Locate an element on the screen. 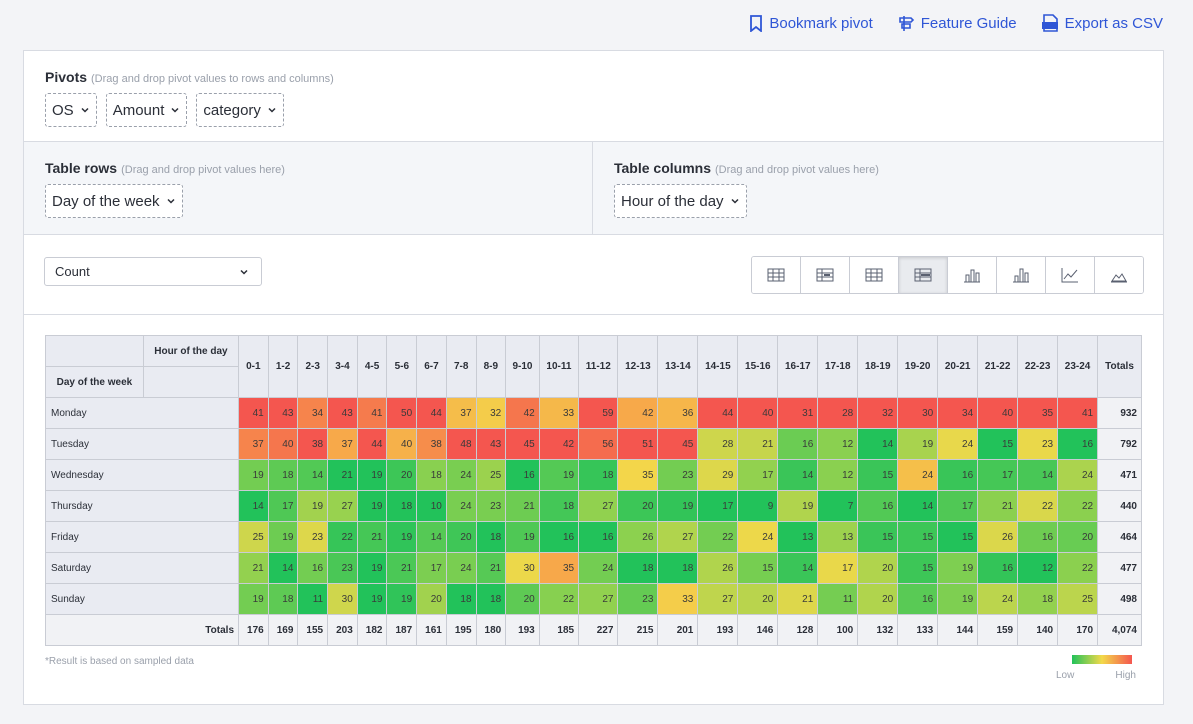 This screenshot has height=724, width=1193. heat-cell: 25 is located at coordinates (1078, 599).